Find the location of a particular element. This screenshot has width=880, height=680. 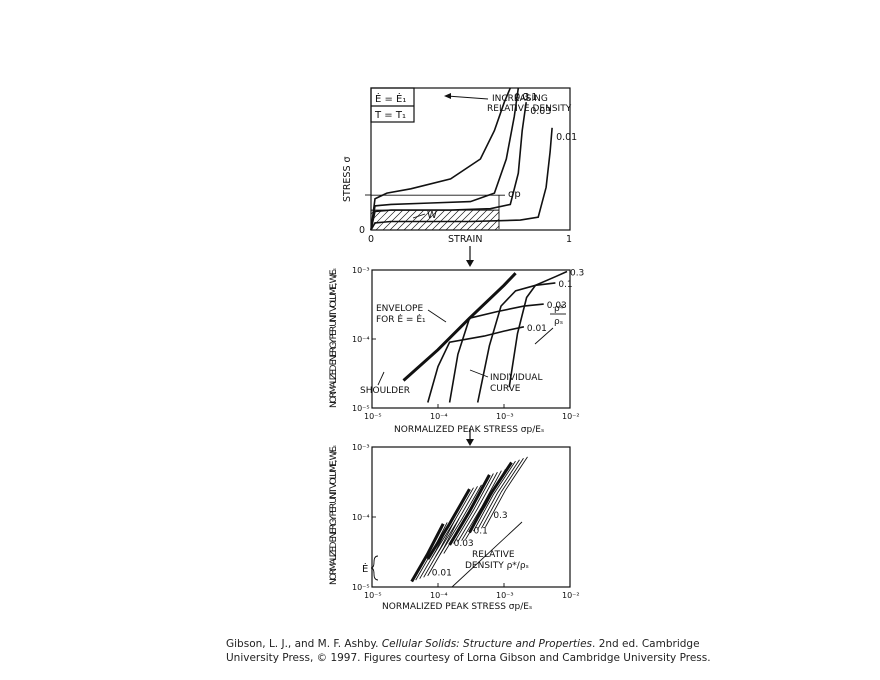

p3-tick-labels: 10⁻⁵ 10⁻⁴ 10⁻³ 10⁻² 10⁻⁵ 10⁻⁴ 10⁻³ is located at coordinates (466, 521).